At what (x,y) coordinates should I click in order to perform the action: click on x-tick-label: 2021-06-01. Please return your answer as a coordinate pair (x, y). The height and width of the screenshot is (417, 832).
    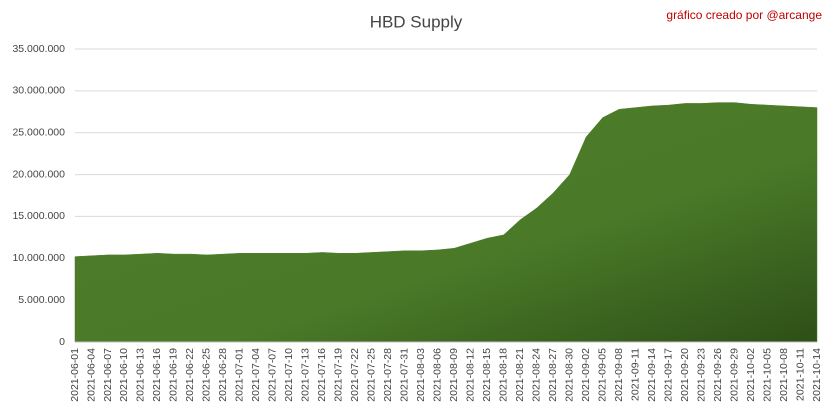
    Looking at the image, I should click on (75, 375).